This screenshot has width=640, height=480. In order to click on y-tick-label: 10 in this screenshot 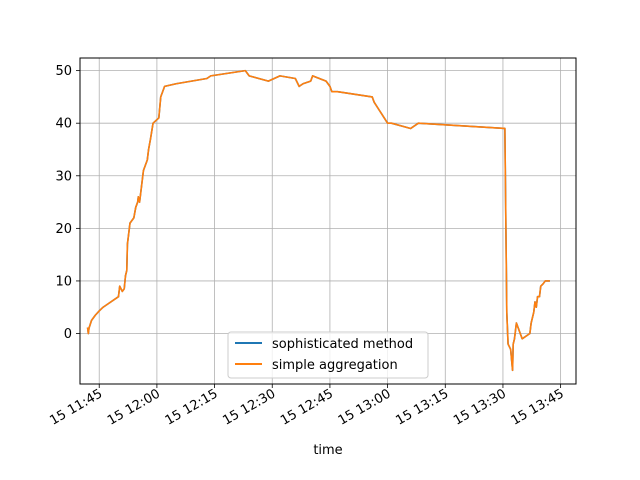, I will do `click(63, 281)`.